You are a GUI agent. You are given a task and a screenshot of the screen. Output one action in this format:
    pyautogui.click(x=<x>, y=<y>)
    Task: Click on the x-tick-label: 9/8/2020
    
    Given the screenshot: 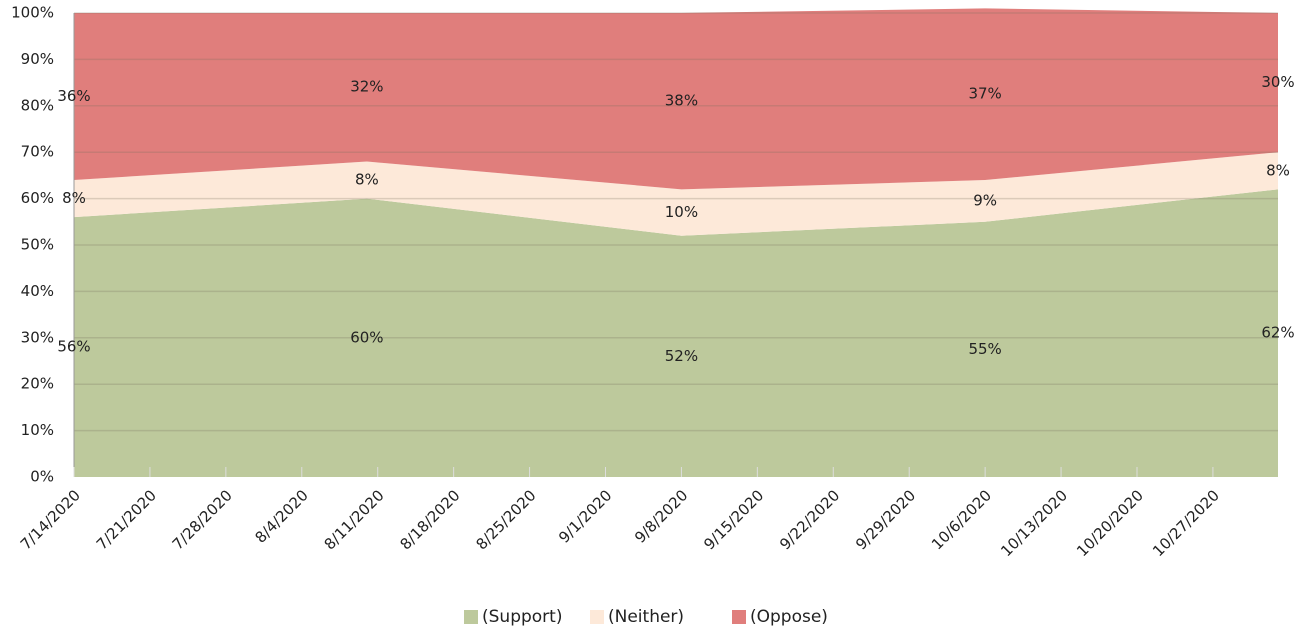 What is the action you would take?
    pyautogui.click(x=661, y=516)
    